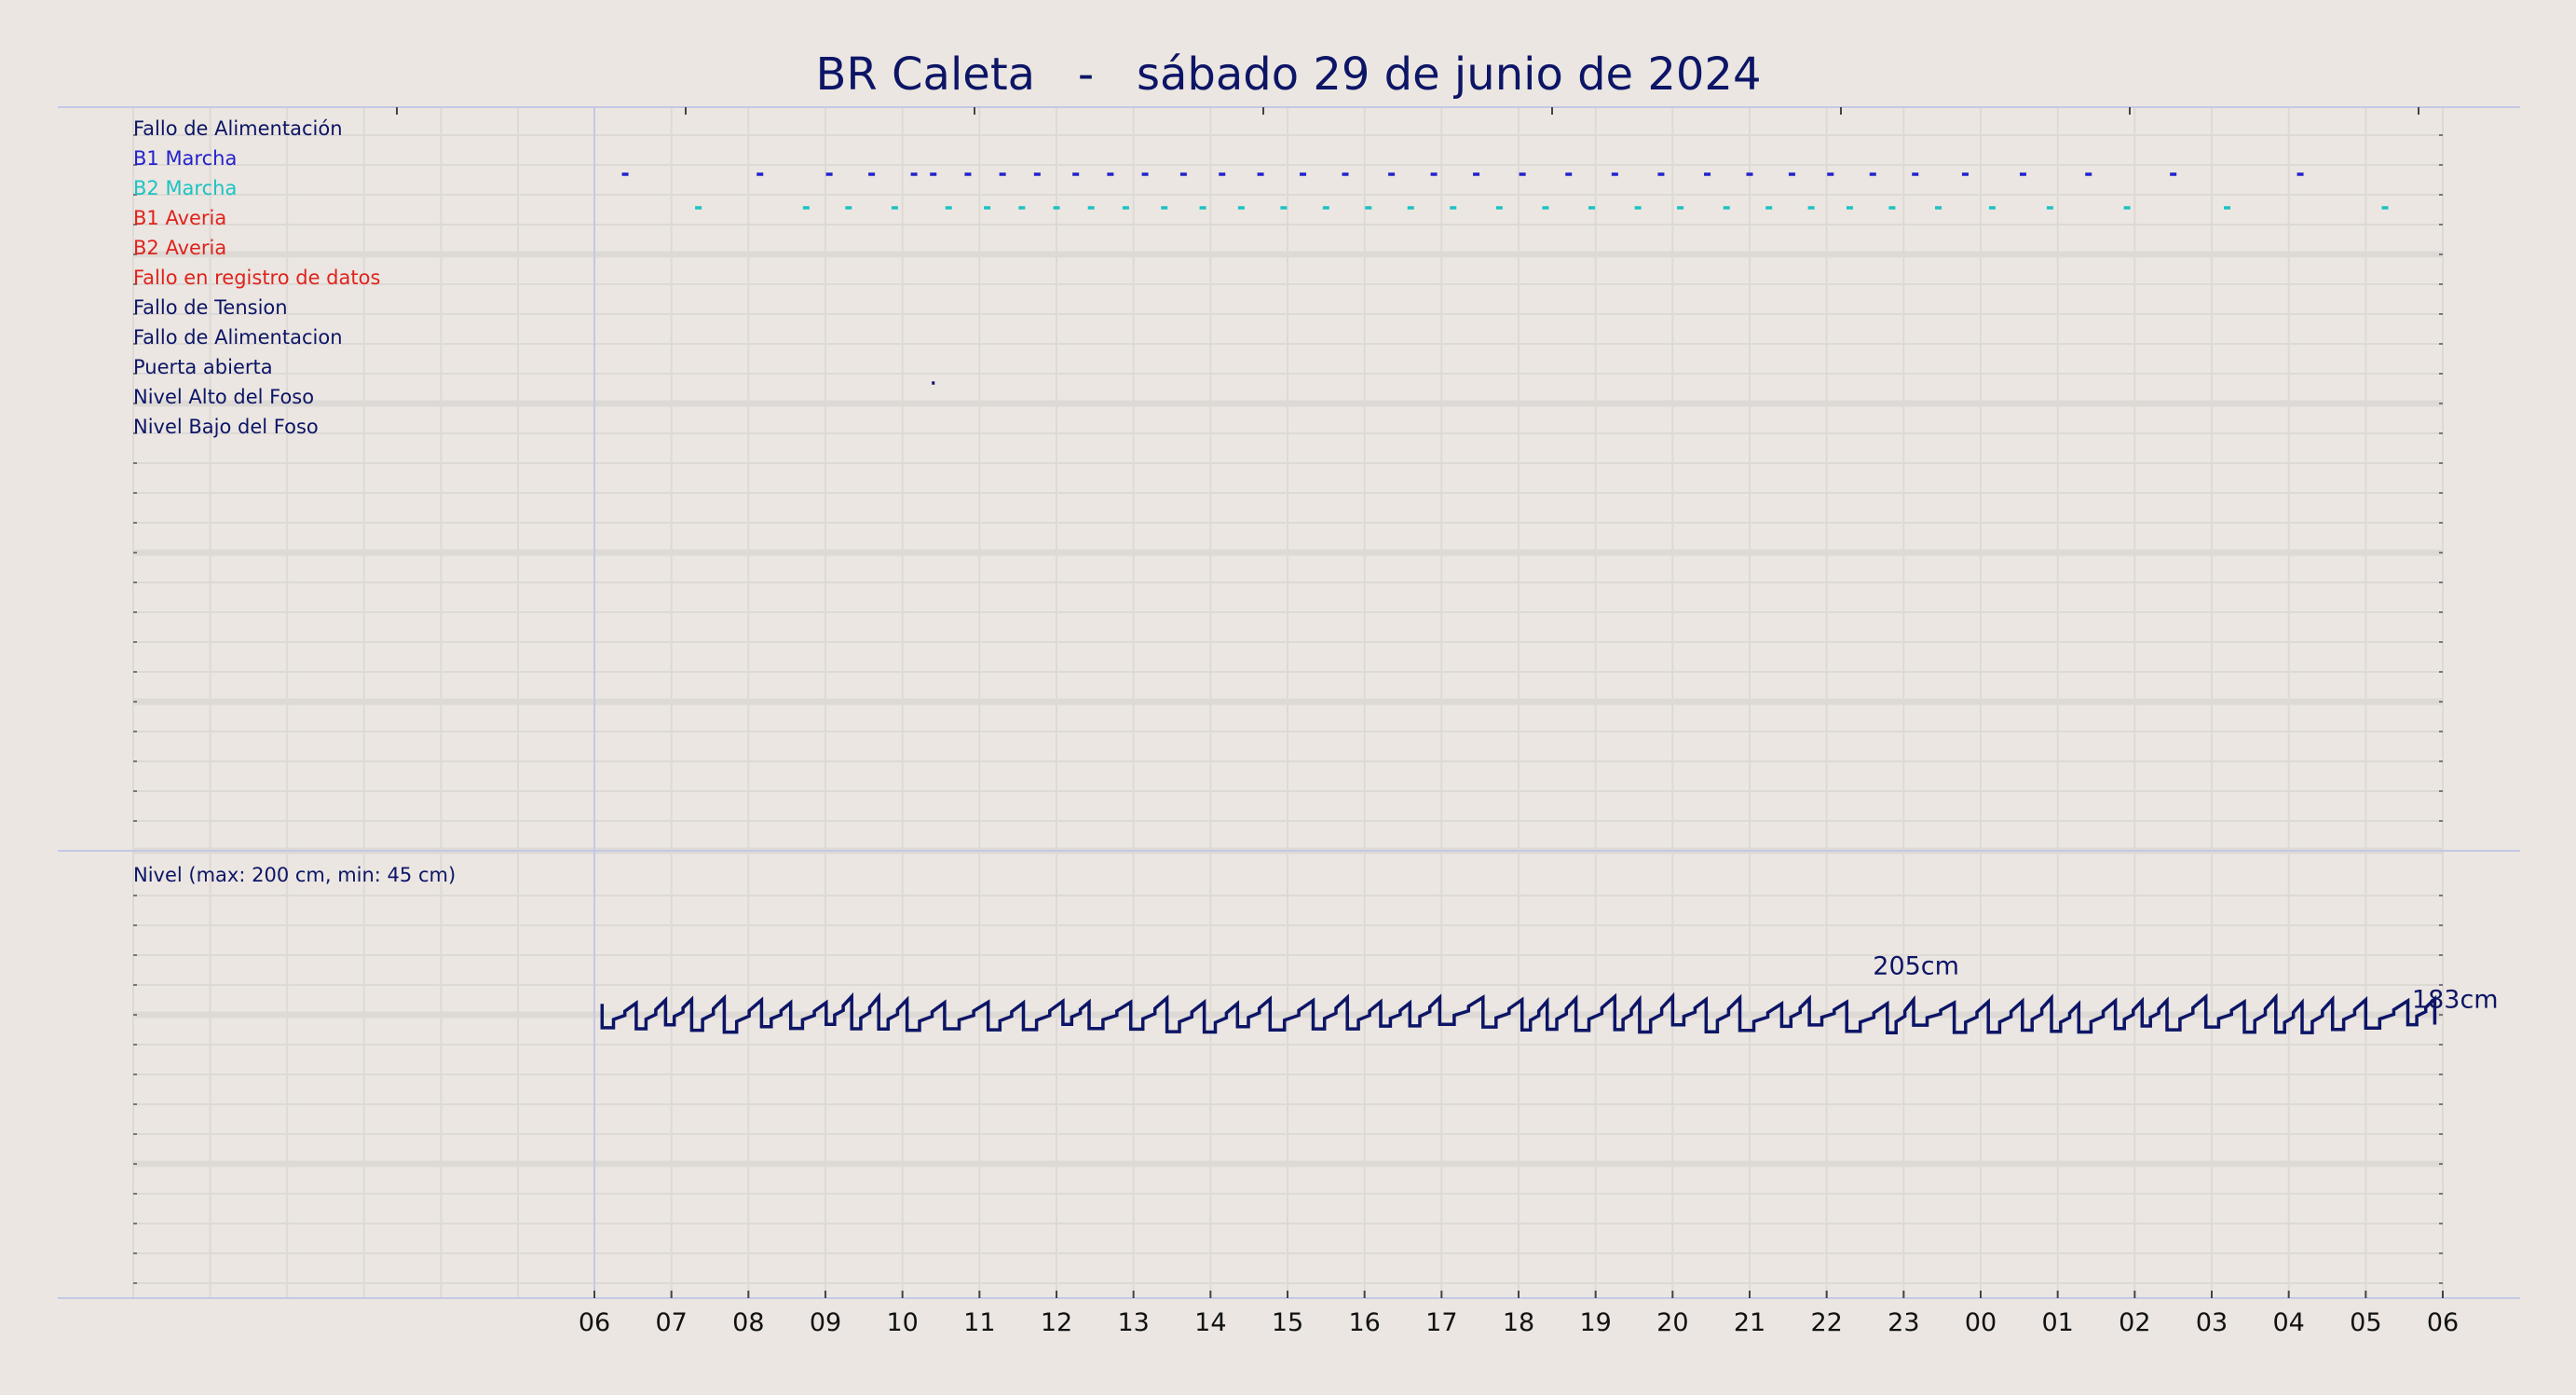 This screenshot has height=1395, width=2576. Describe the element at coordinates (1981, 1322) in the screenshot. I see `x-tick-label: 00` at that location.